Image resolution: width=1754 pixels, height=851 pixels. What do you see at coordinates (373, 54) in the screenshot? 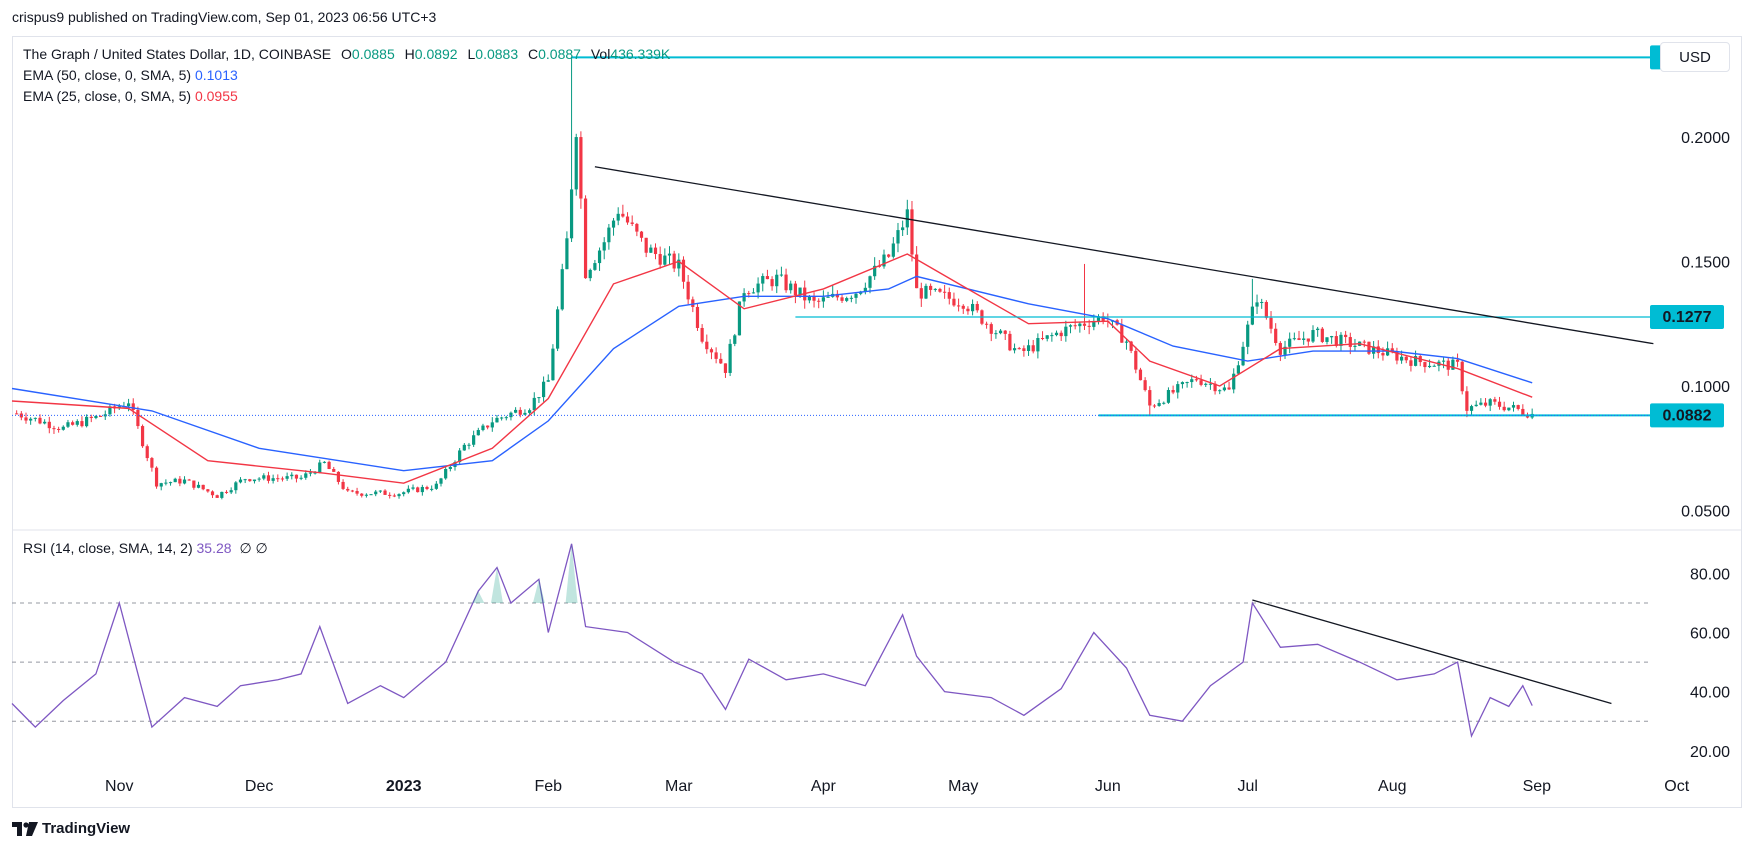
I see `ohlc-open-value: 0.0885` at bounding box center [373, 54].